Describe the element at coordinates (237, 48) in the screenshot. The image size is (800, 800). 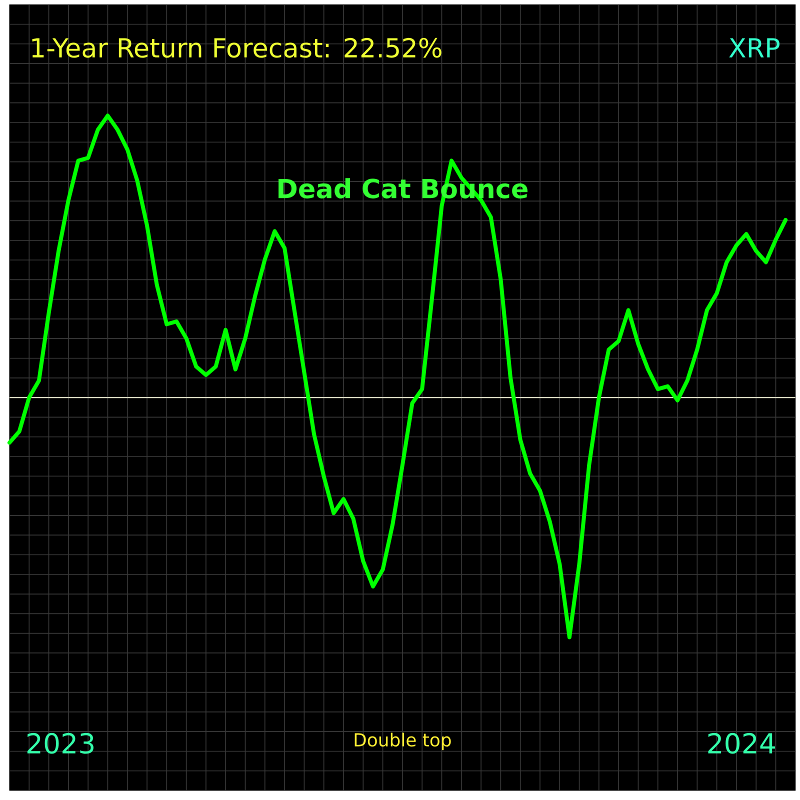
I see `chart-title: 1-Year Return Forecast: 22.52%` at that location.